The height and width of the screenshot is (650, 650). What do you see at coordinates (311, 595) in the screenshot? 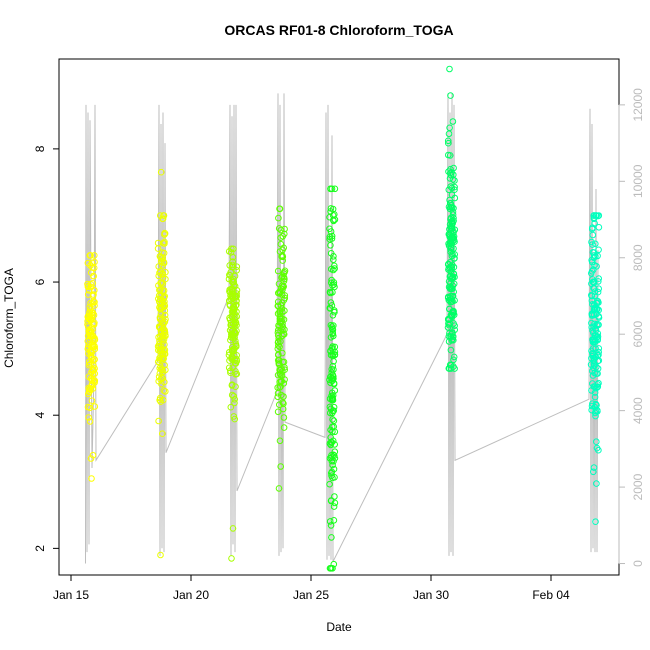
I see `x-tick-label: Jan 25` at bounding box center [311, 595].